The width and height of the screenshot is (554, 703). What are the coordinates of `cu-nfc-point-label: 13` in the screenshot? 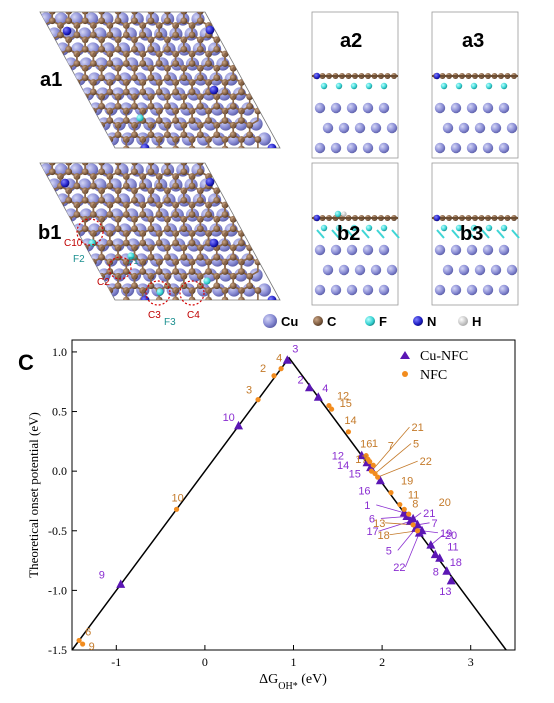 It's located at (445, 592).